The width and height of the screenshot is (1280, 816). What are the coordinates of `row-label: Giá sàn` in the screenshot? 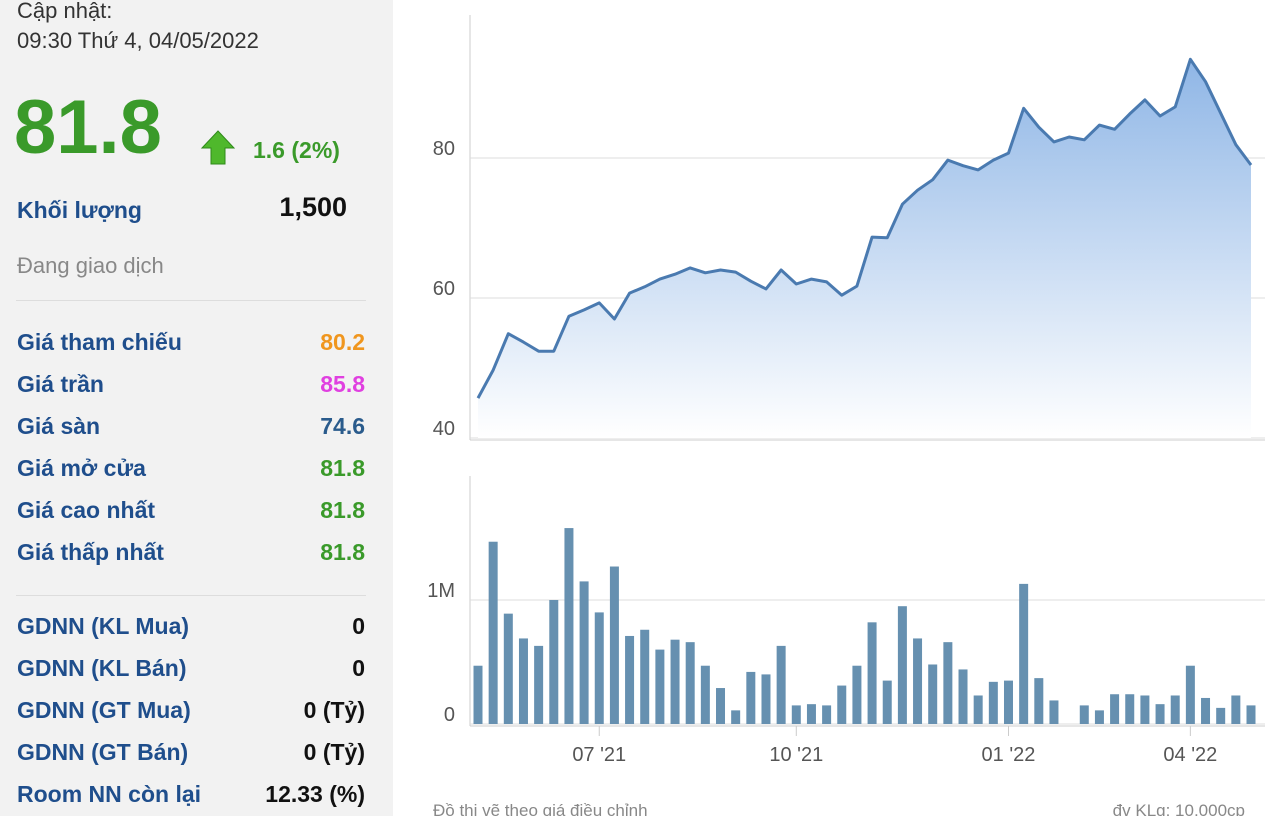 It's located at (59, 426).